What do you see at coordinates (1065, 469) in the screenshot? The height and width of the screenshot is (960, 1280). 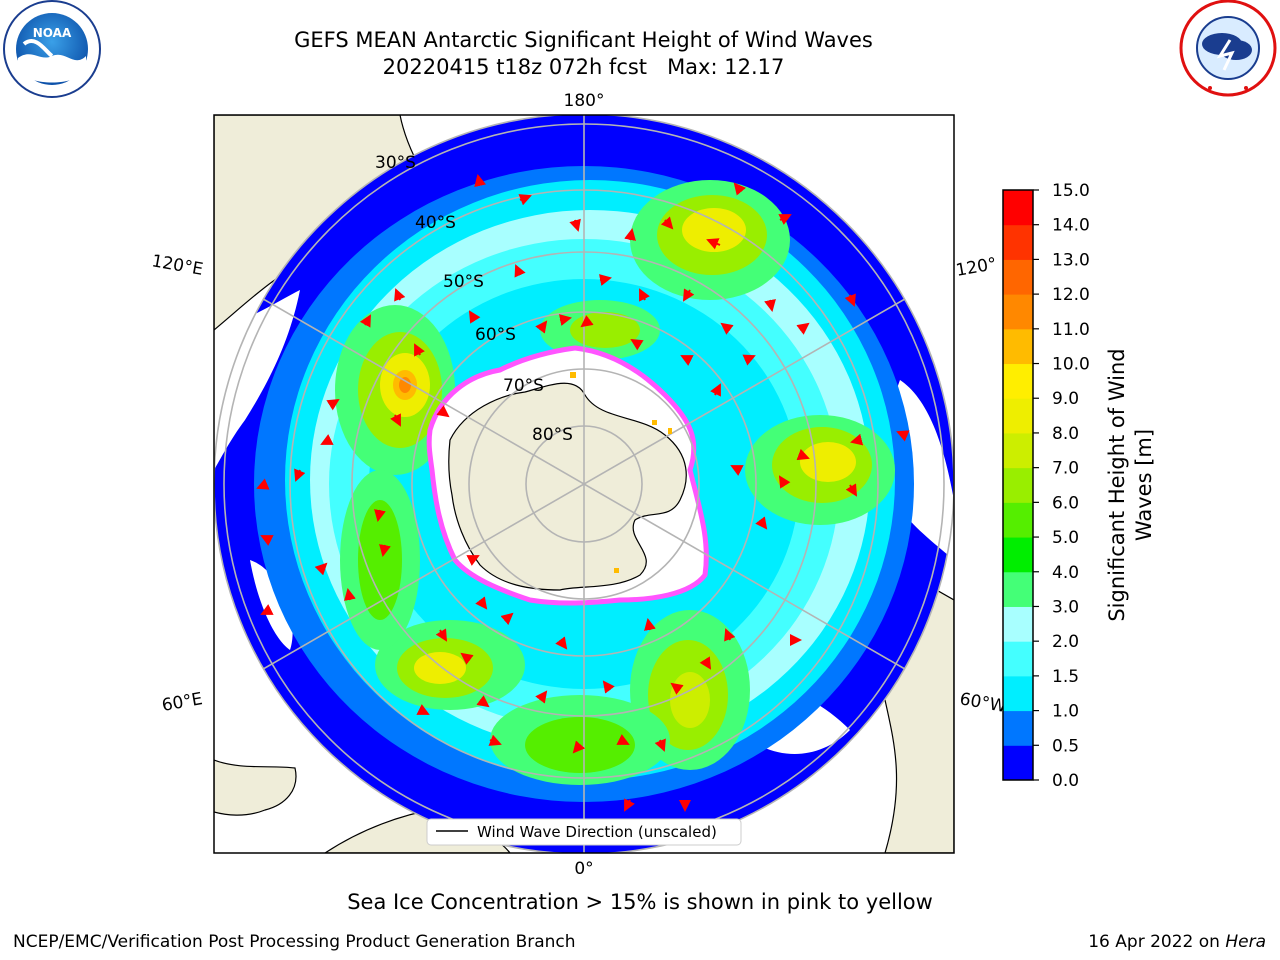 I see `colorbar-tick-label: 7.0` at bounding box center [1065, 469].